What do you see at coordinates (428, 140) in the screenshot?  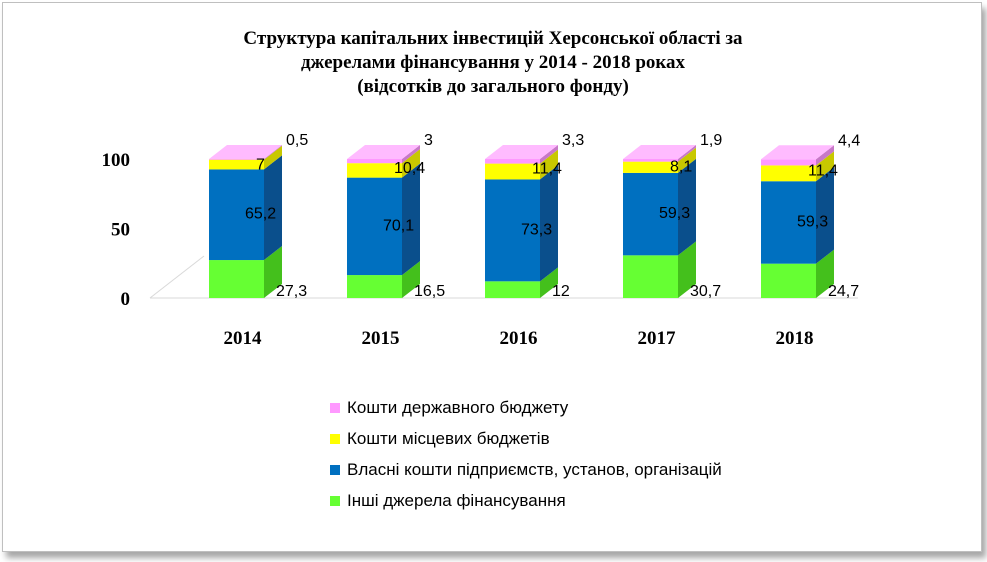 I see `data-label-2015-series-3: 3` at bounding box center [428, 140].